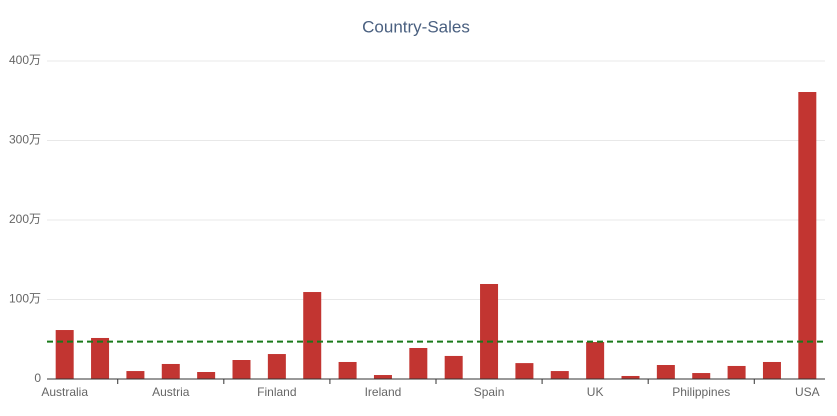 The width and height of the screenshot is (837, 416). Describe the element at coordinates (25, 60) in the screenshot. I see `y-tick-label: 400万` at that location.